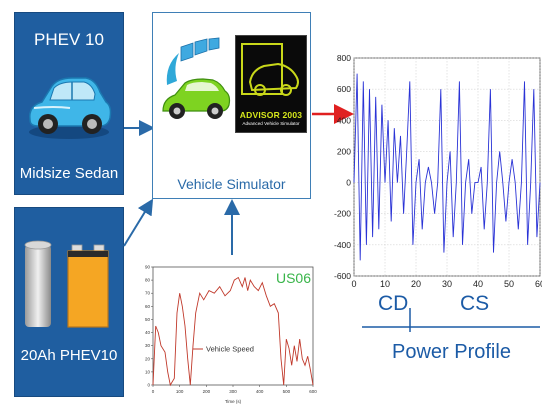 This screenshot has height=407, width=542. Describe the element at coordinates (148, 267) in the screenshot. I see `speed-y-tick-label: 90` at that location.